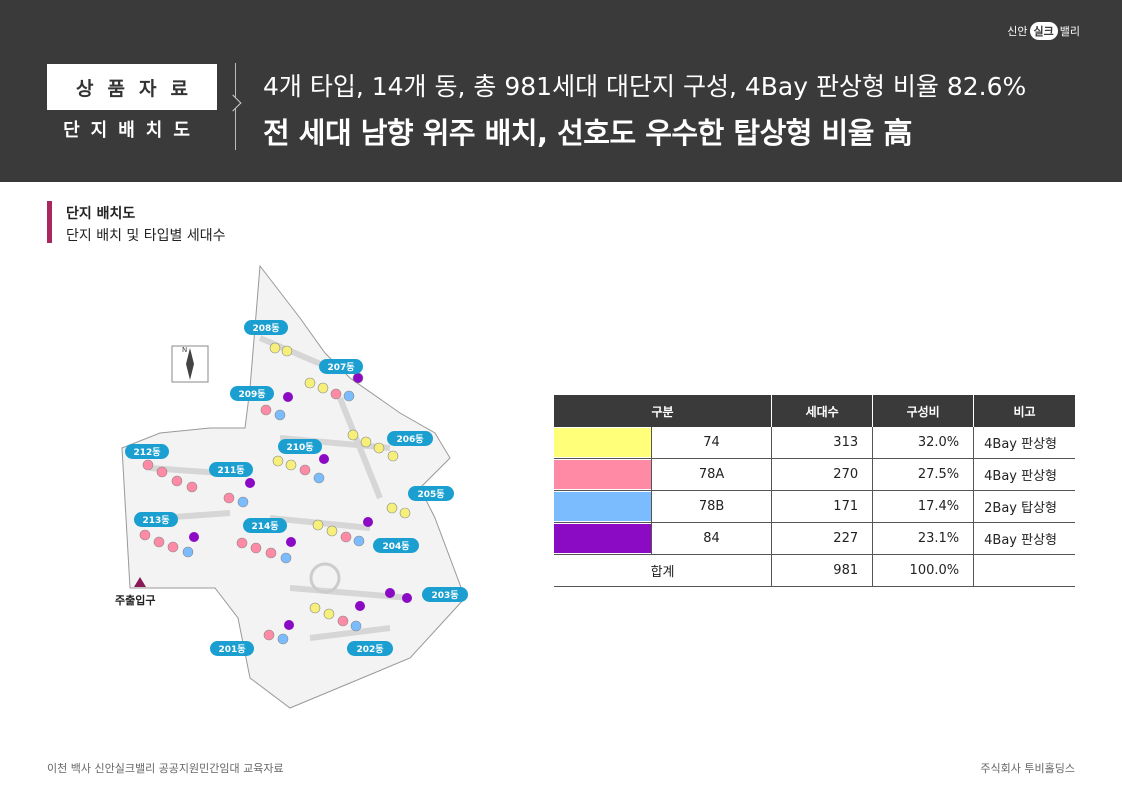  What do you see at coordinates (822, 411) in the screenshot?
I see `header-units: 세대수` at bounding box center [822, 411].